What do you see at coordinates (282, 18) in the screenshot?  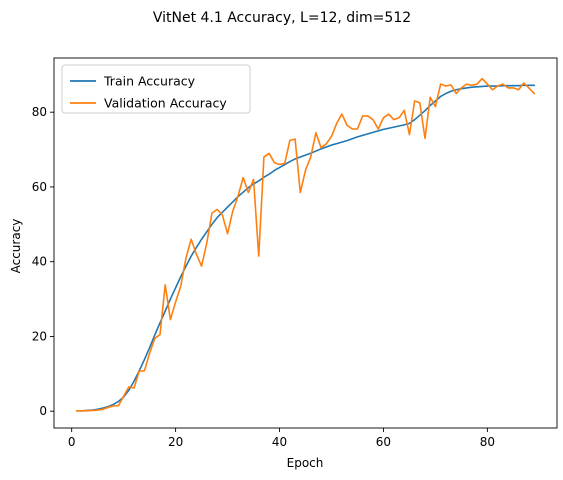 I see `chart-title: VitNet 4.1 Accuracy, L=12, dim=512` at bounding box center [282, 18].